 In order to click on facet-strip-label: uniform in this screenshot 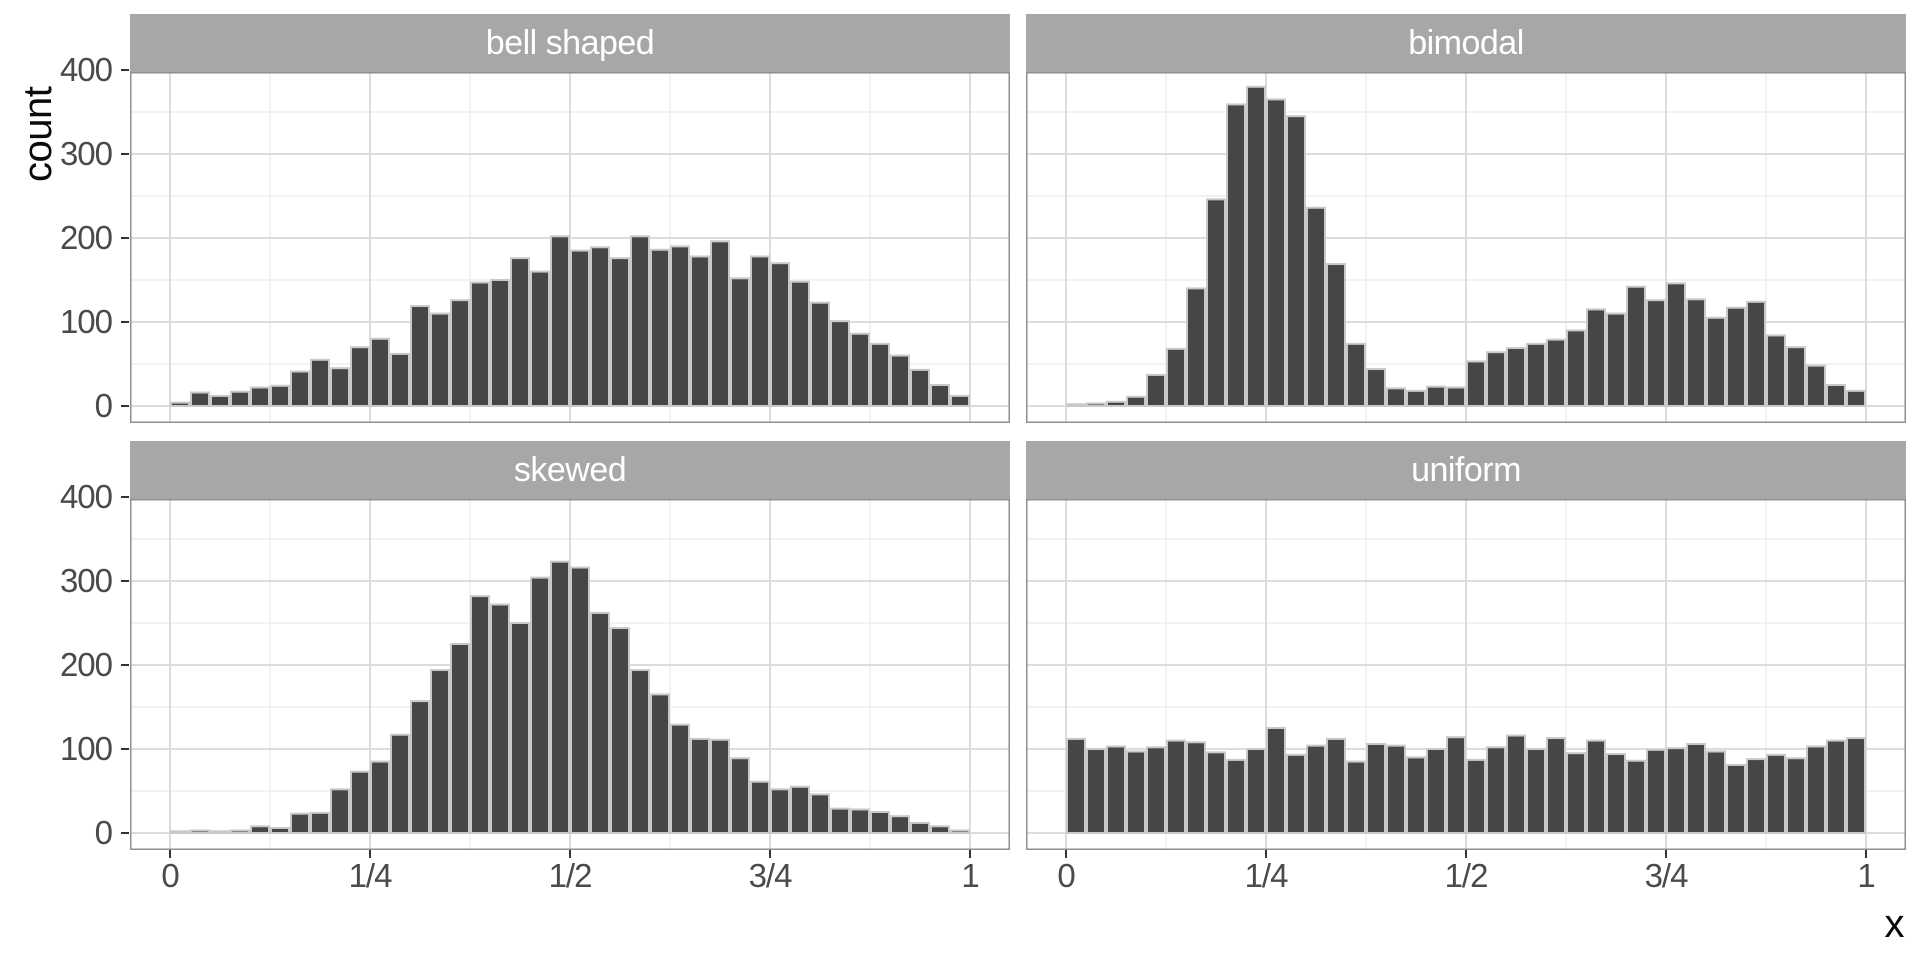, I will do `click(1466, 469)`.